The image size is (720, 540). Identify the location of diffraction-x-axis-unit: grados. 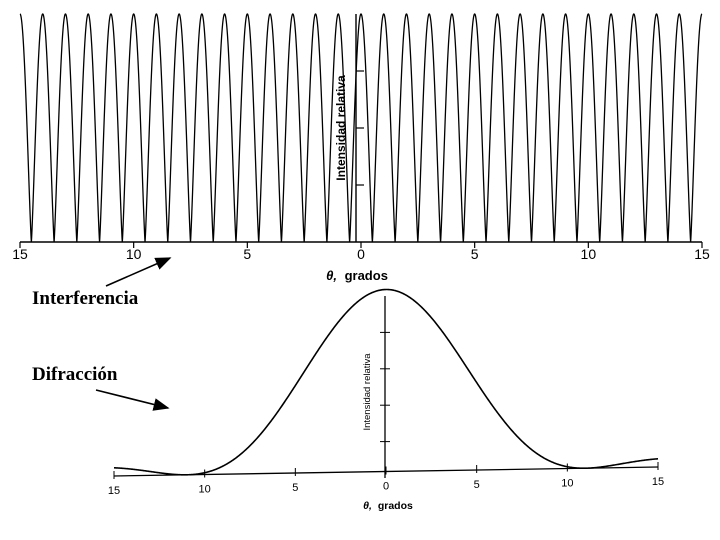
(395, 506).